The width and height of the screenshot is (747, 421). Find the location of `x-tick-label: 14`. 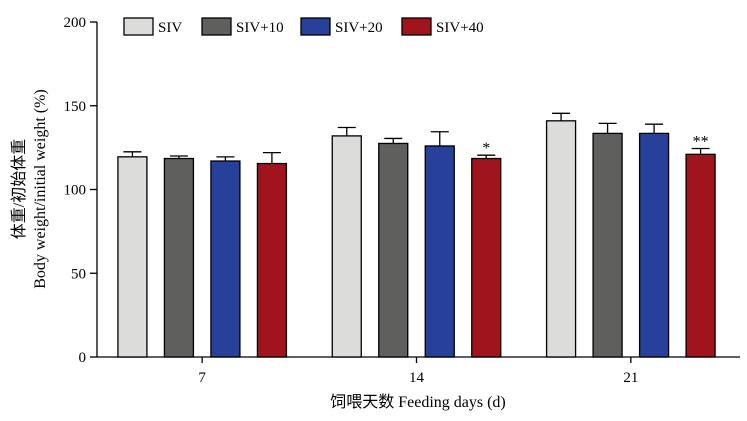

x-tick-label: 14 is located at coordinates (417, 378).